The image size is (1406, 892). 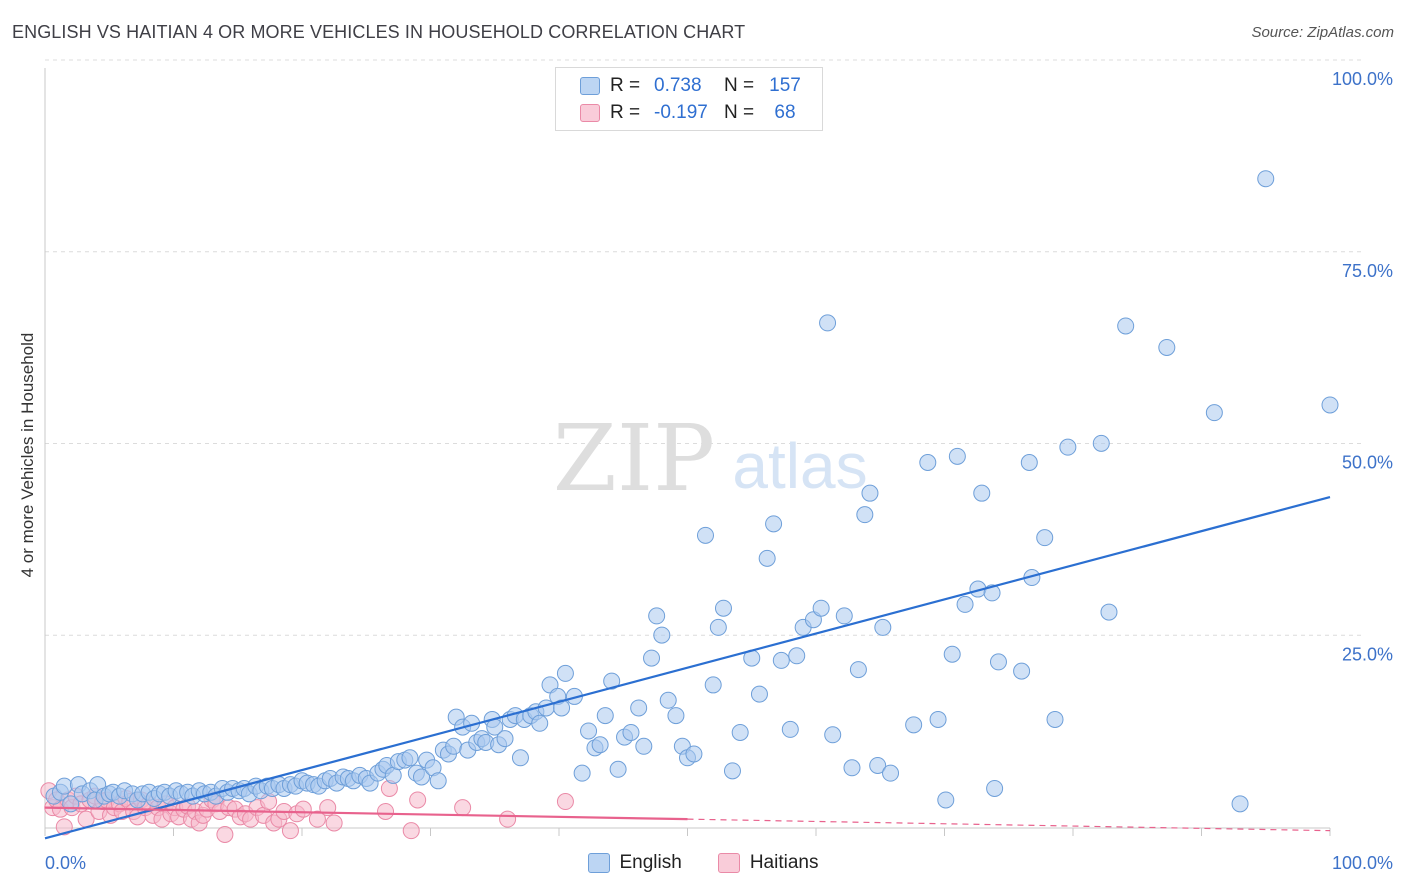 I want to click on x-tick-label: 0.0%, so click(x=65, y=863).